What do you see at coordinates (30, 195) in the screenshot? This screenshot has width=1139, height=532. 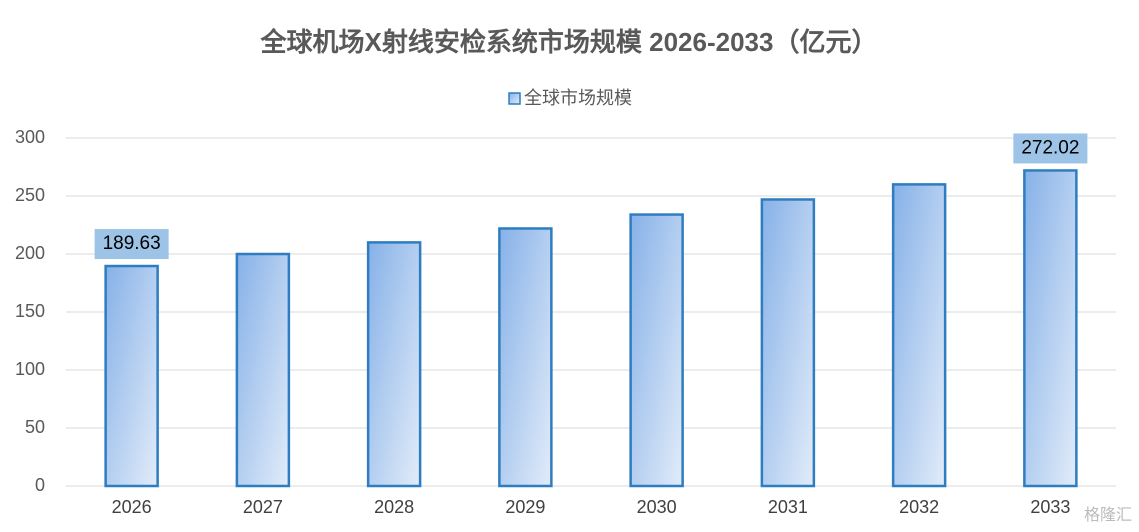 I see `y-tick-label: 250` at bounding box center [30, 195].